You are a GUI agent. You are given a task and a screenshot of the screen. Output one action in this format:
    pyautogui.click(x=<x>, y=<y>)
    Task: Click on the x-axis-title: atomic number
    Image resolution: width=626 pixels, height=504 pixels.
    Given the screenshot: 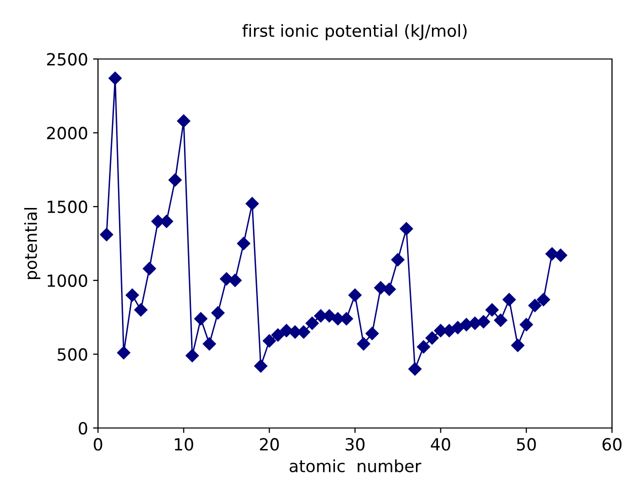 What is the action you would take?
    pyautogui.click(x=356, y=465)
    